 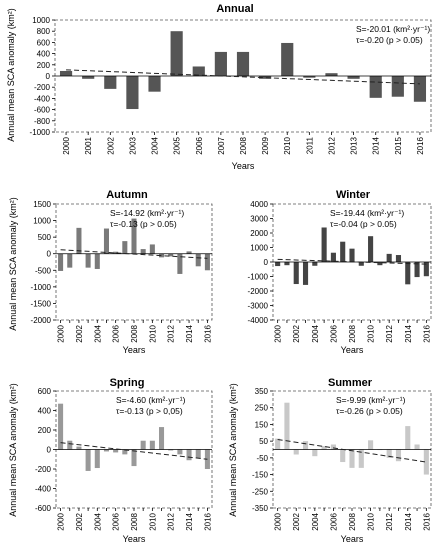 I want to click on x-tick-label-autumn: 2004, so click(x=97, y=333).